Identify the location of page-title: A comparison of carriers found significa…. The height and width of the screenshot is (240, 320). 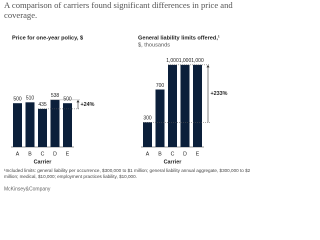
(118, 10).